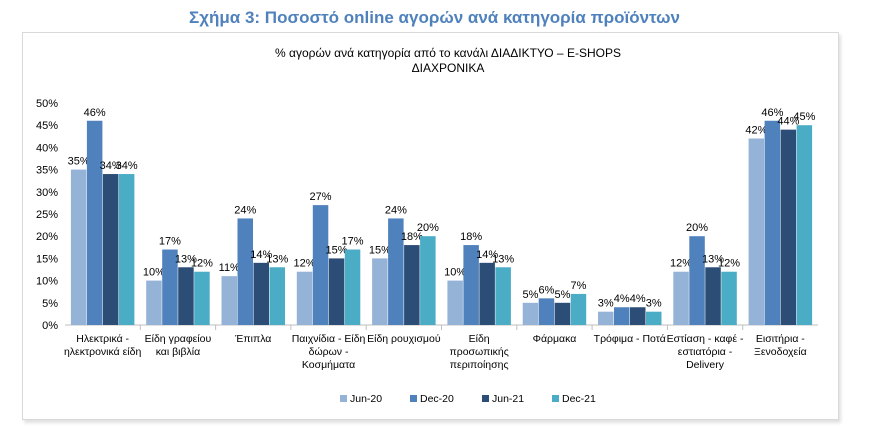 This screenshot has width=869, height=446. What do you see at coordinates (780, 339) in the screenshot?
I see `category-label: Εισιτήρια -` at bounding box center [780, 339].